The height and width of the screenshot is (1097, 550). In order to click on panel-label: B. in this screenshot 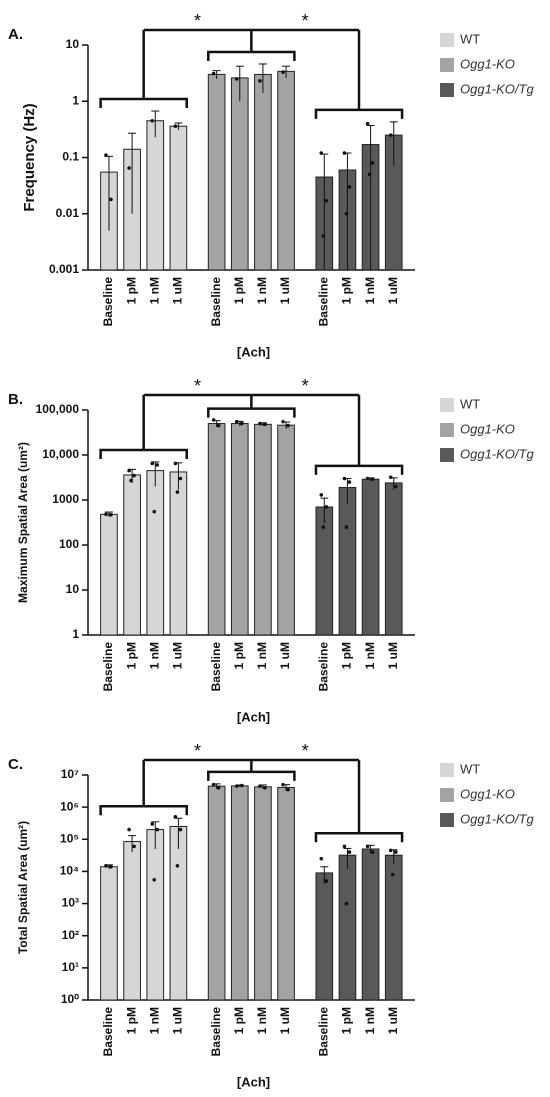, I will do `click(15, 399)`.